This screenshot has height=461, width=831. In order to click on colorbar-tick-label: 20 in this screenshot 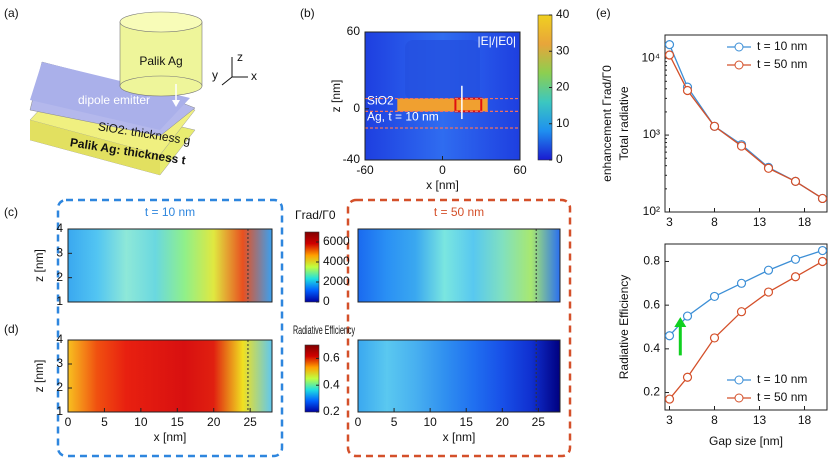, I will do `click(563, 87)`.